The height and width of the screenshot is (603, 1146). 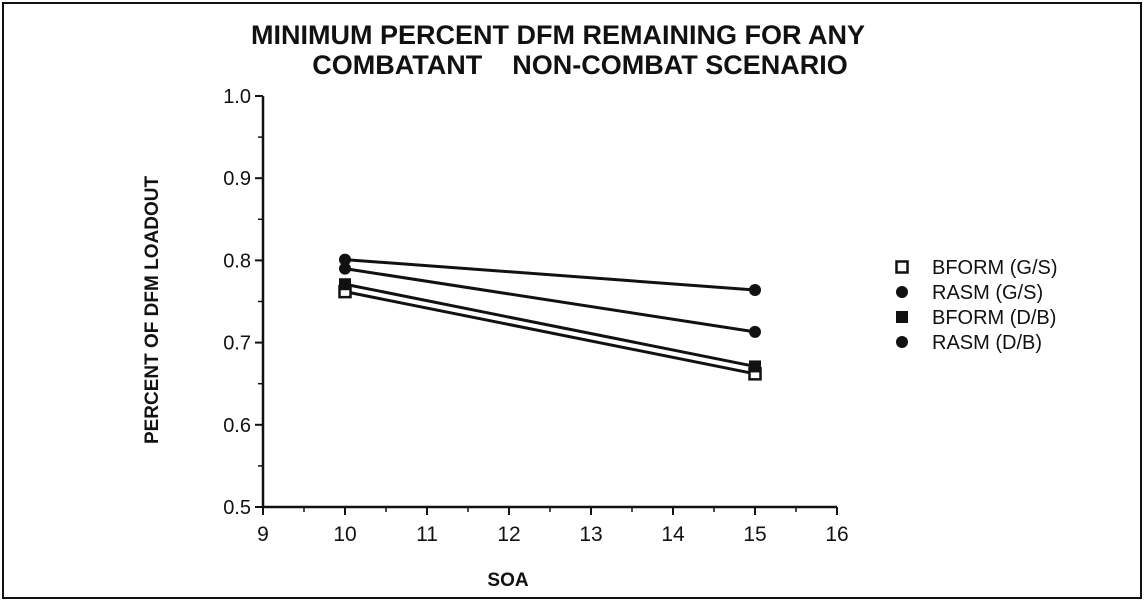 What do you see at coordinates (237, 508) in the screenshot?
I see `y-tick-label: 0.5` at bounding box center [237, 508].